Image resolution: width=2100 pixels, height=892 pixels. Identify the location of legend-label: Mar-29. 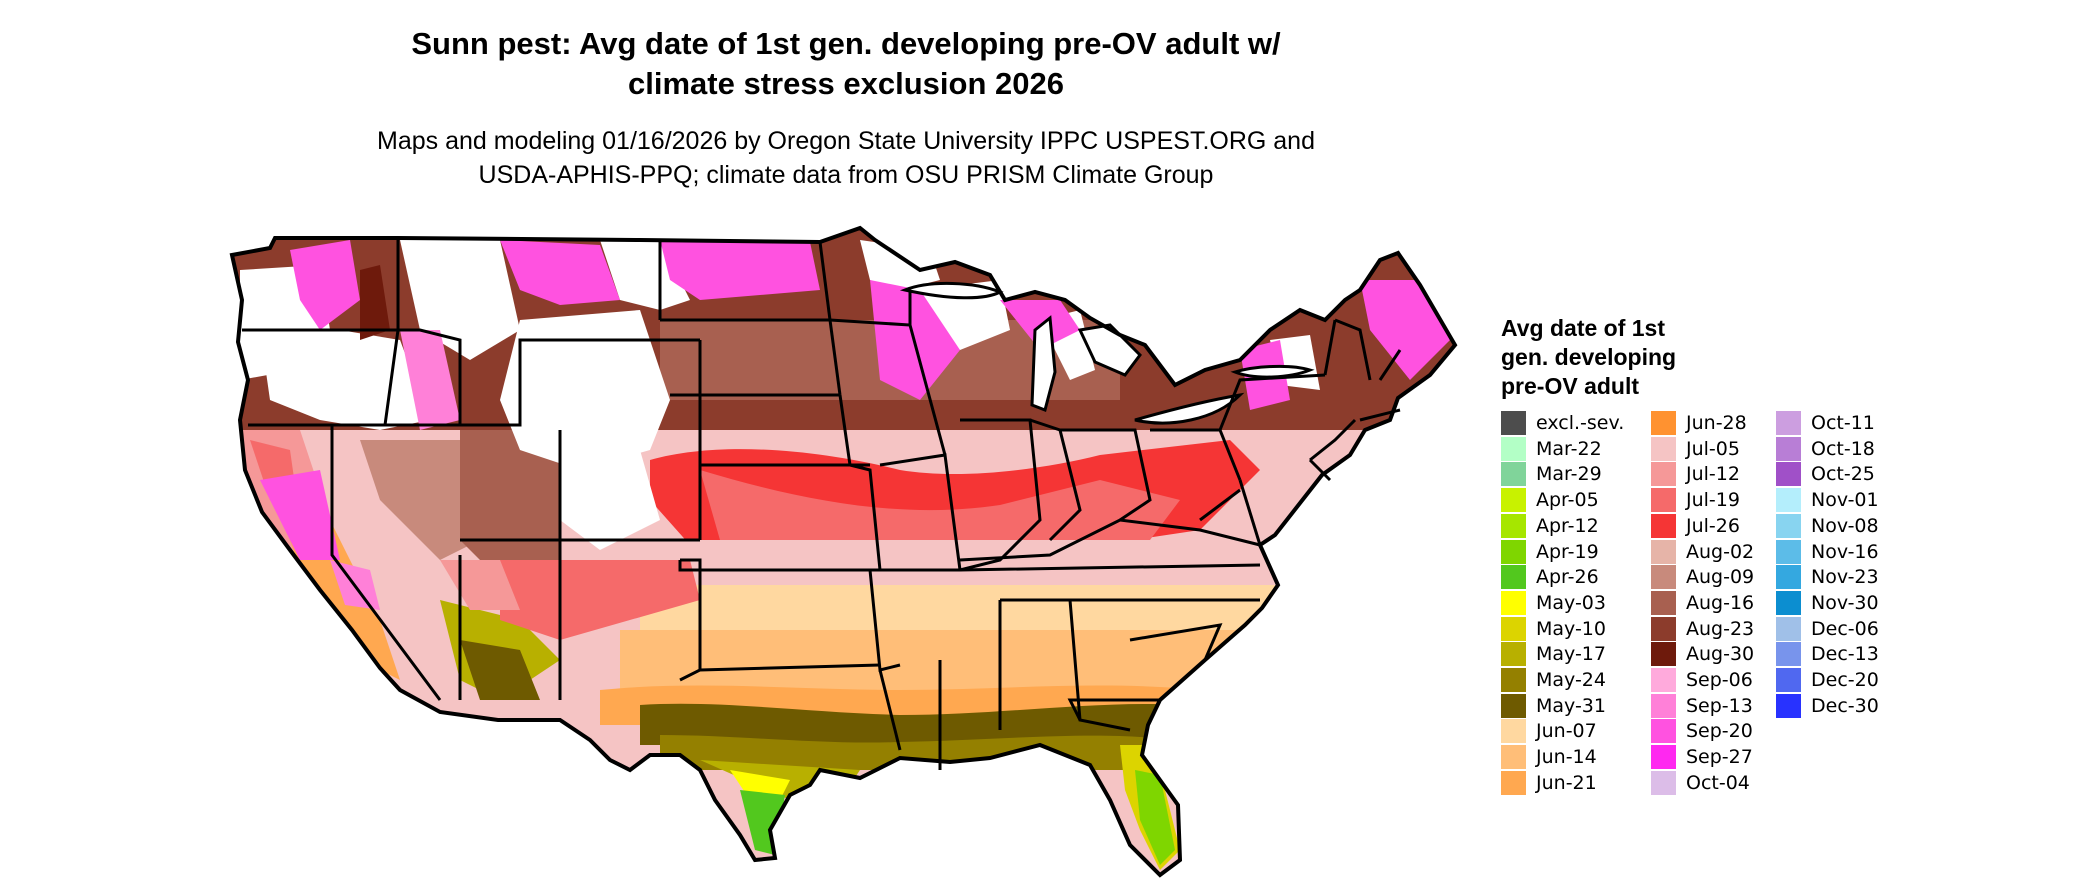
(1569, 474).